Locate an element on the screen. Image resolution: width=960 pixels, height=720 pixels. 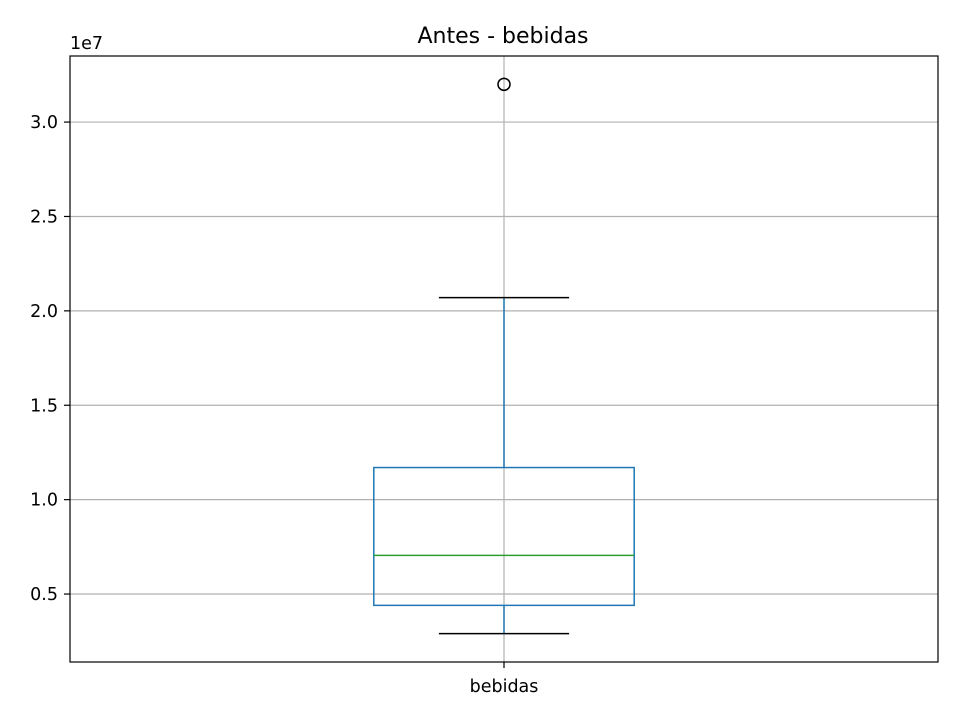
y-tick-label: 0.5 is located at coordinates (44, 595).